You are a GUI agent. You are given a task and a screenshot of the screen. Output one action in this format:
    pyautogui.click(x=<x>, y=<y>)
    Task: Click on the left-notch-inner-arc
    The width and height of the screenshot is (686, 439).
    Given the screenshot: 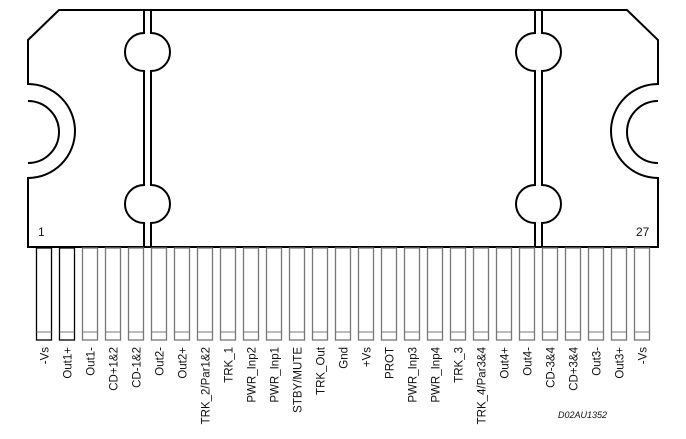 What is the action you would take?
    pyautogui.click(x=43, y=132)
    